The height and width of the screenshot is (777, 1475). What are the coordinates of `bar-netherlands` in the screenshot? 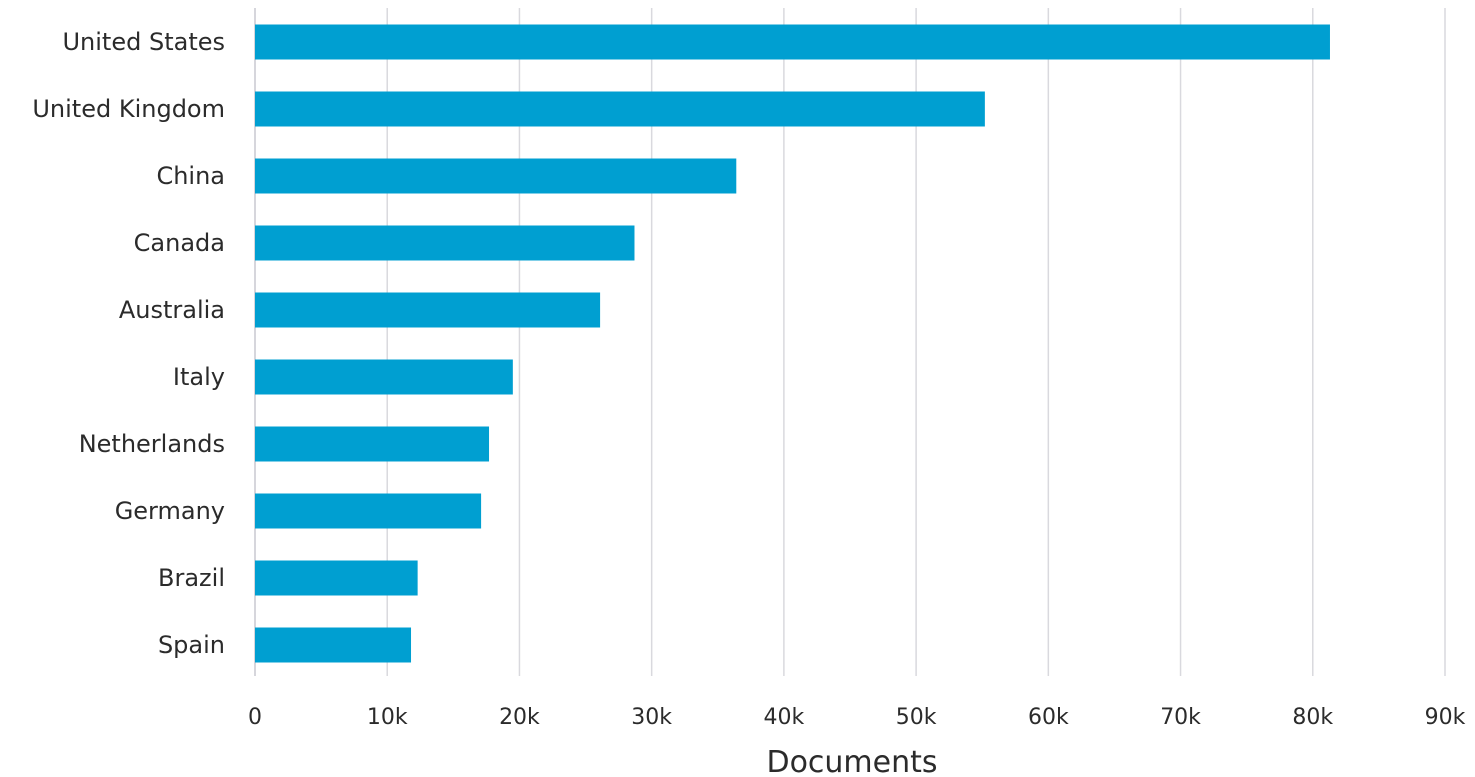 It's located at (372, 444).